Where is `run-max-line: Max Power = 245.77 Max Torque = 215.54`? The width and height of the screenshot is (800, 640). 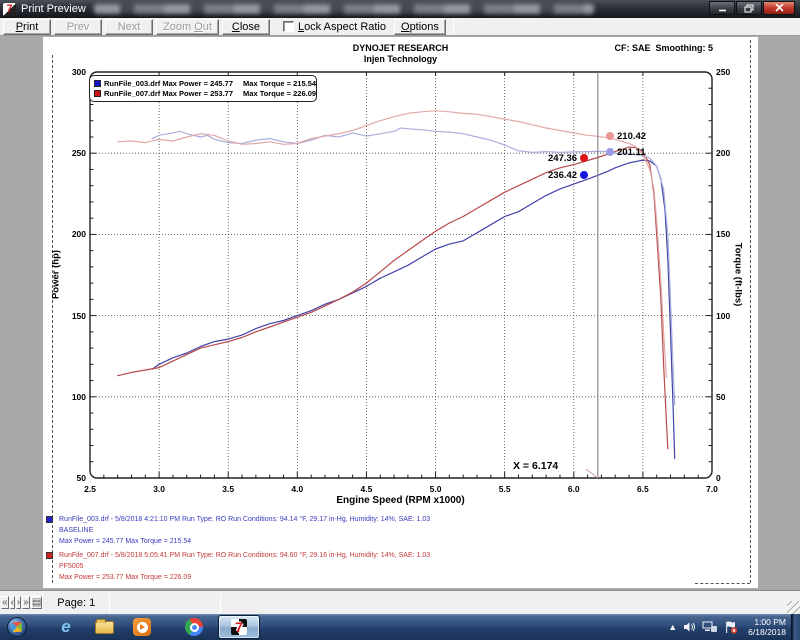 run-max-line: Max Power = 245.77 Max Torque = 215.54 is located at coordinates (125, 541).